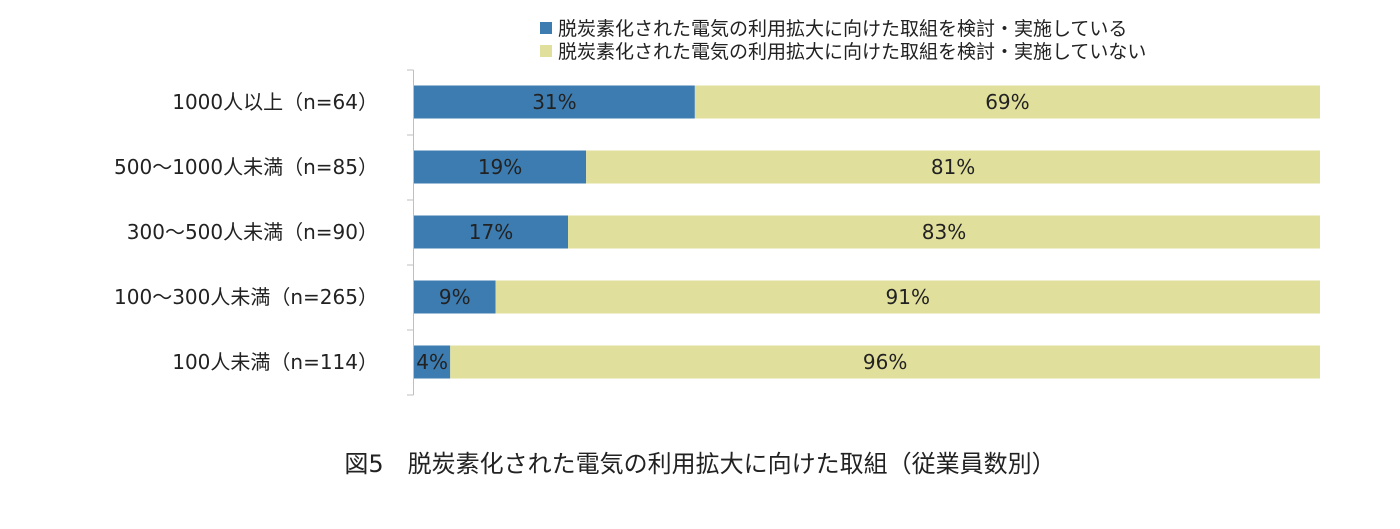 The image size is (1400, 529). What do you see at coordinates (275, 362) in the screenshot?
I see `category-label: 100人未満（n=114）` at bounding box center [275, 362].